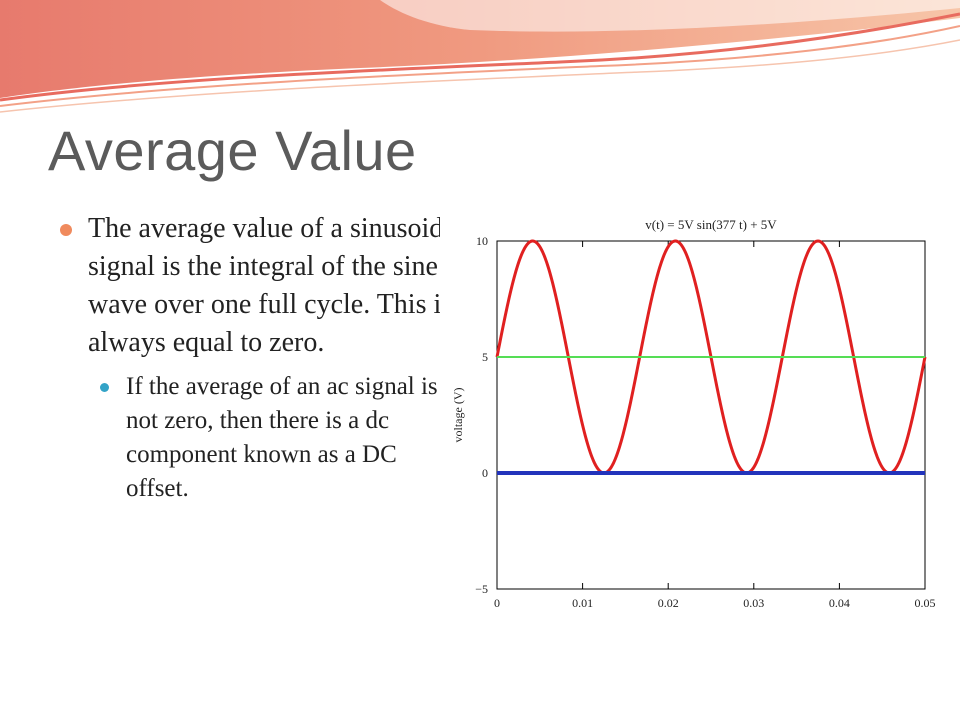 The height and width of the screenshot is (720, 960). What do you see at coordinates (481, 589) in the screenshot?
I see `y-tick-label: −5` at bounding box center [481, 589].